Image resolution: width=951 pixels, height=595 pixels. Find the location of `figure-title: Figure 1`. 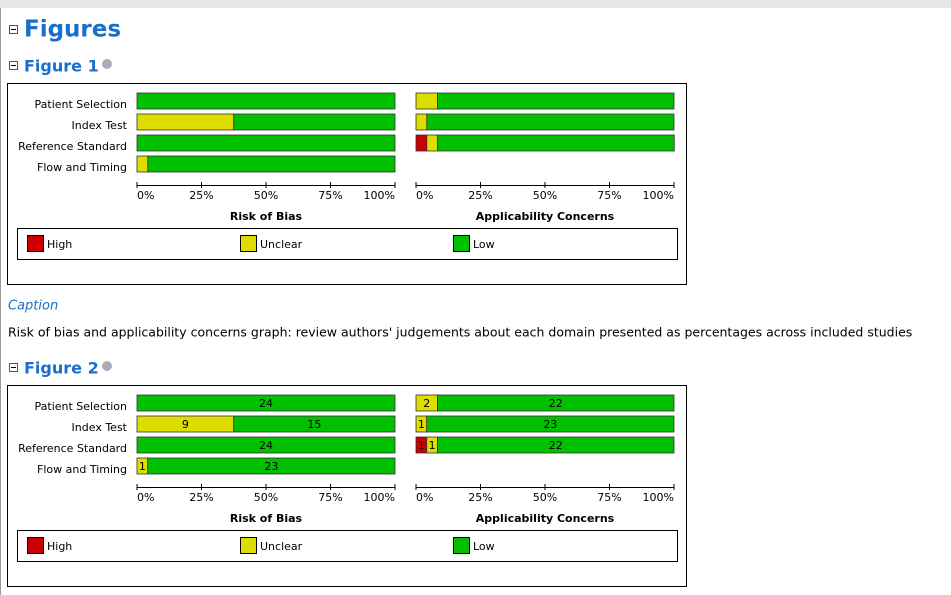

figure-title: Figure 1 is located at coordinates (61, 66).